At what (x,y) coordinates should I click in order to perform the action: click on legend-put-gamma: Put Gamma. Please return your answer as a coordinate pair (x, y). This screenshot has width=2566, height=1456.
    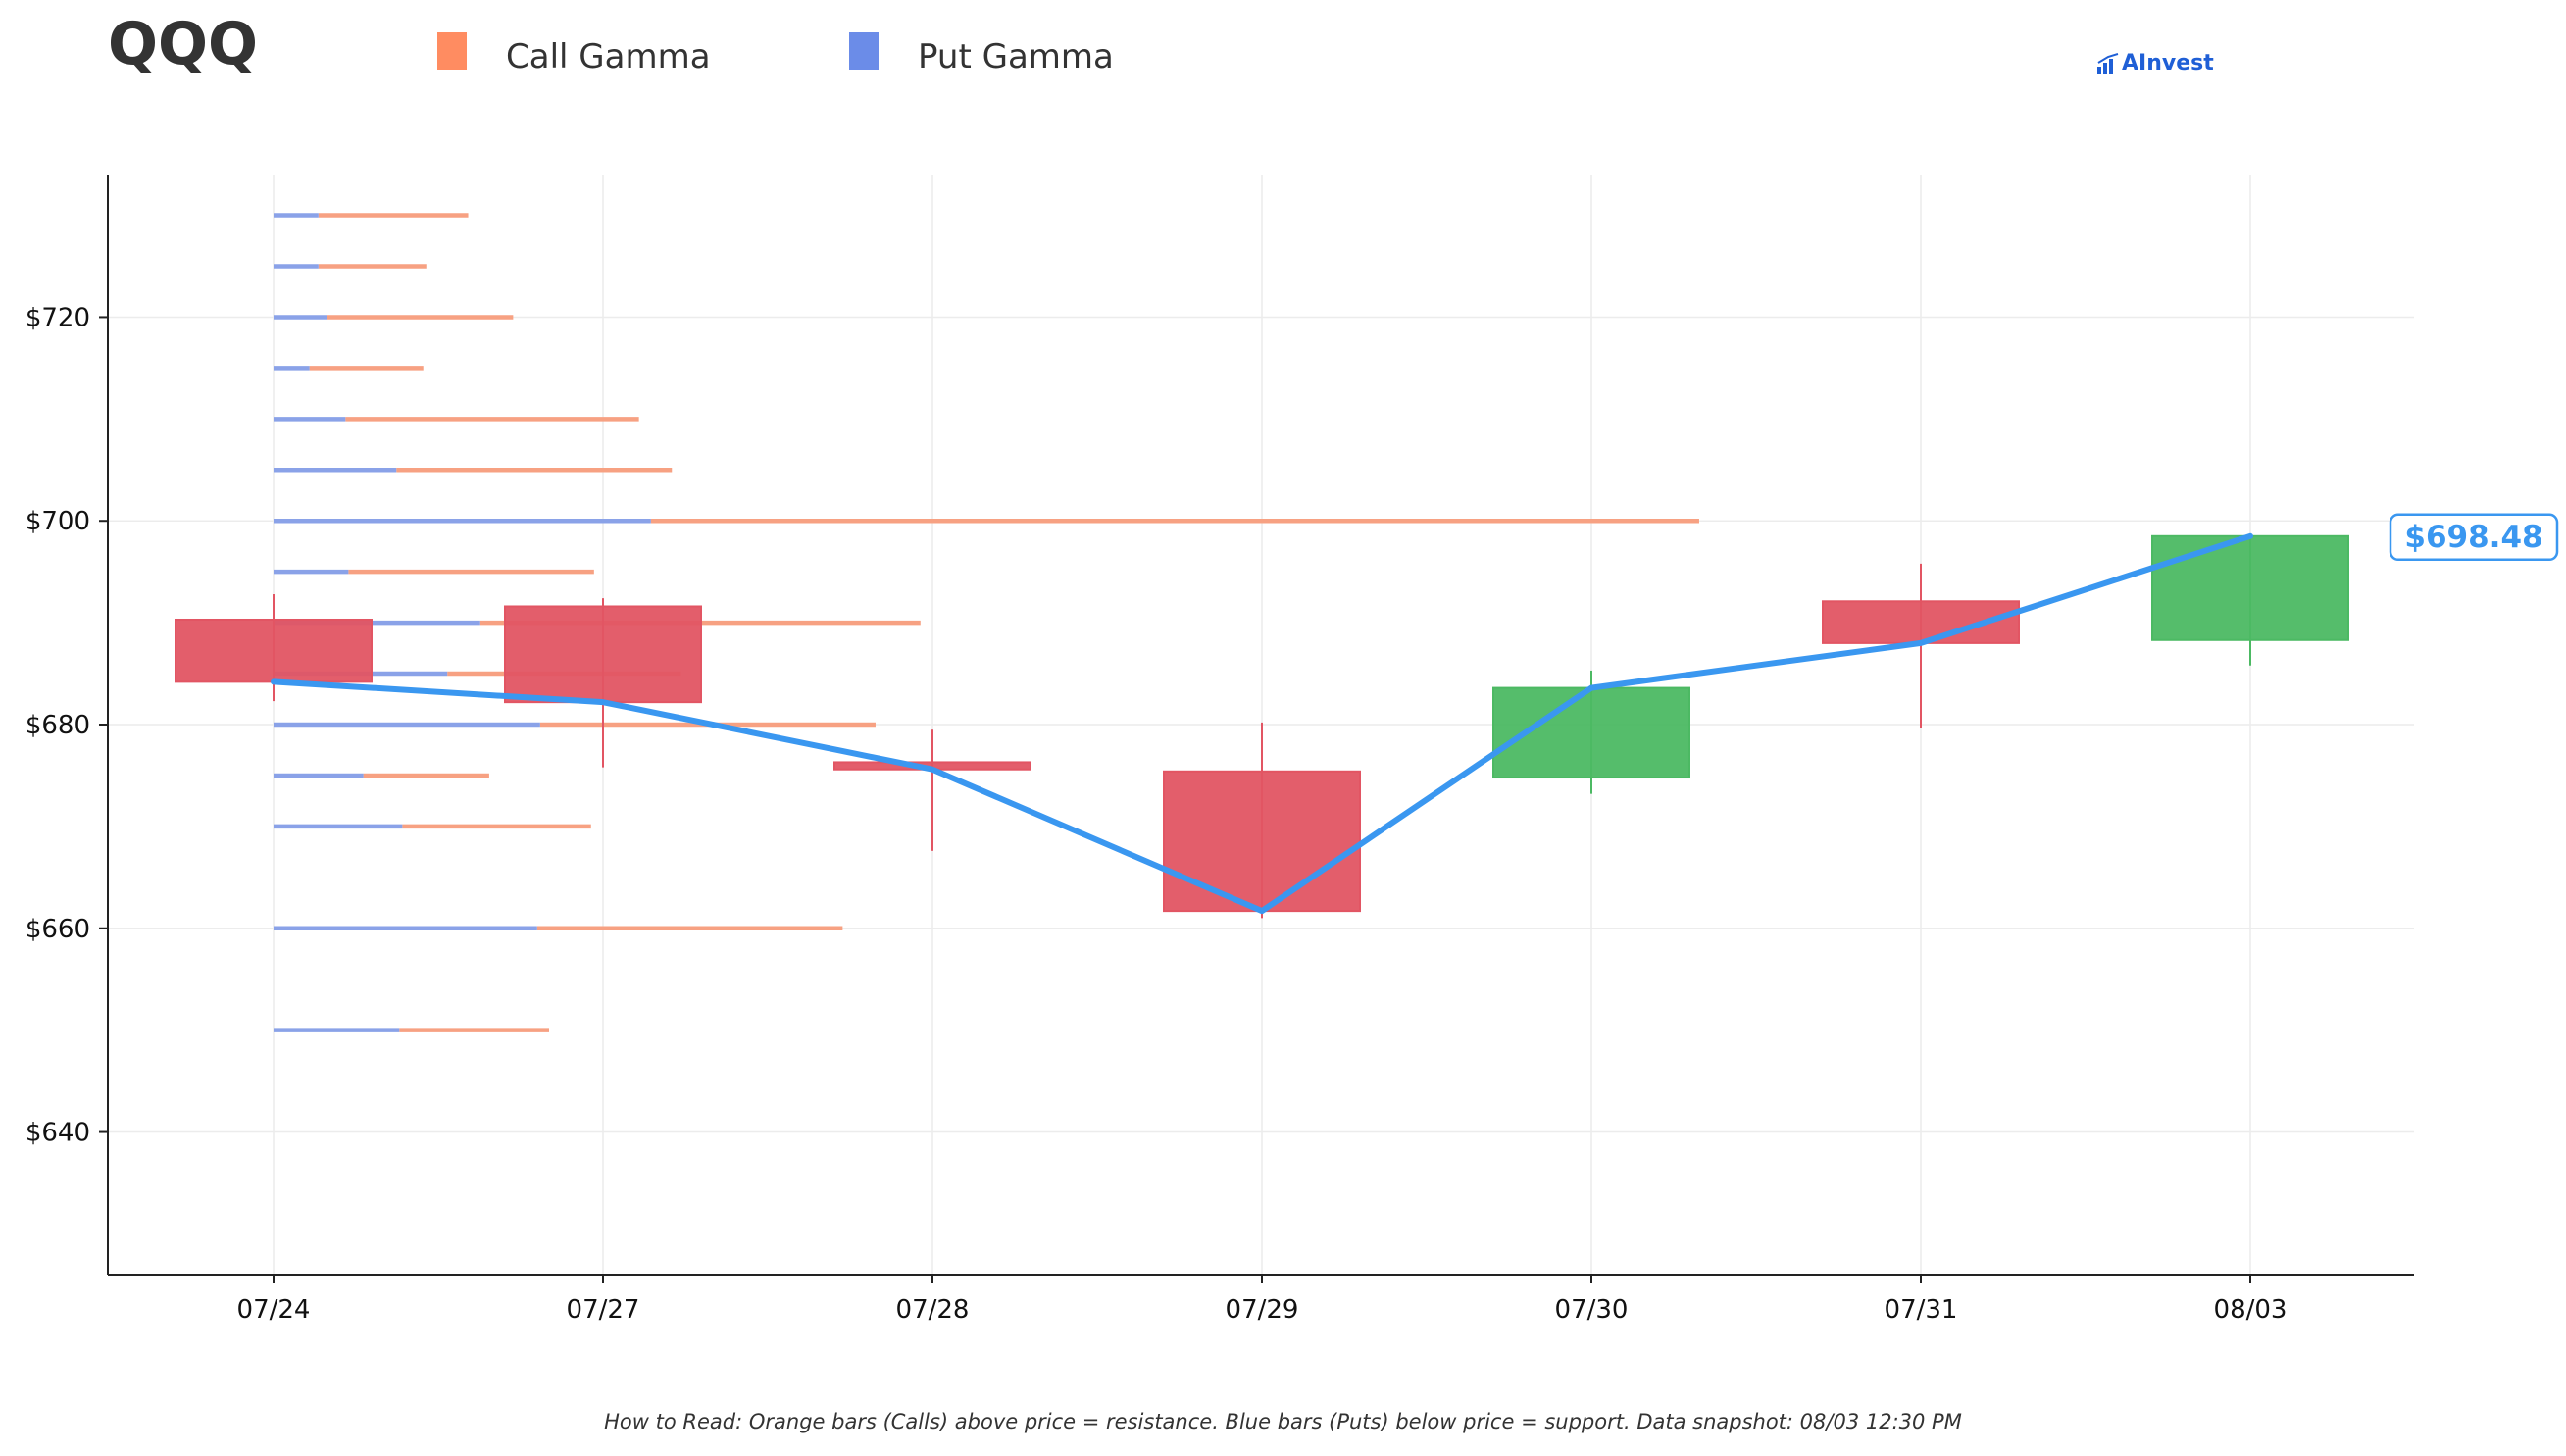
    Looking at the image, I should click on (981, 54).